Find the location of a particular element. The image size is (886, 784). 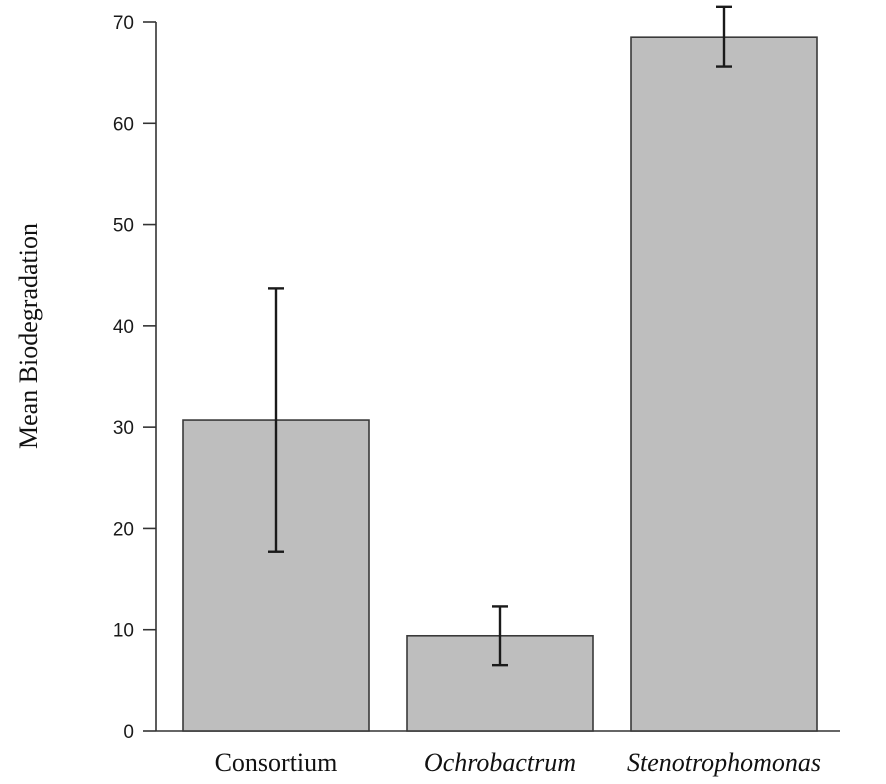

y-tick-label: 40 is located at coordinates (123, 327).